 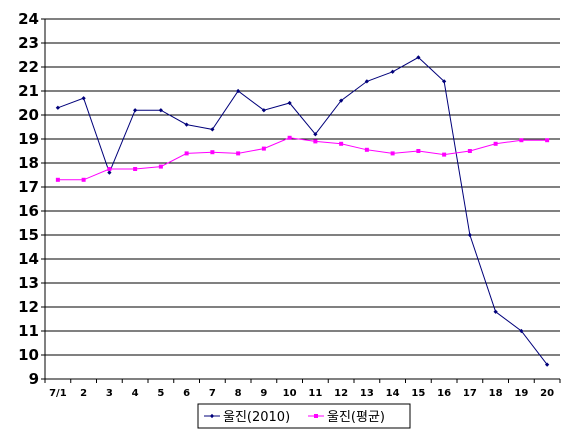 I want to click on legend-label-series-2: 울진(평균), so click(x=356, y=417).